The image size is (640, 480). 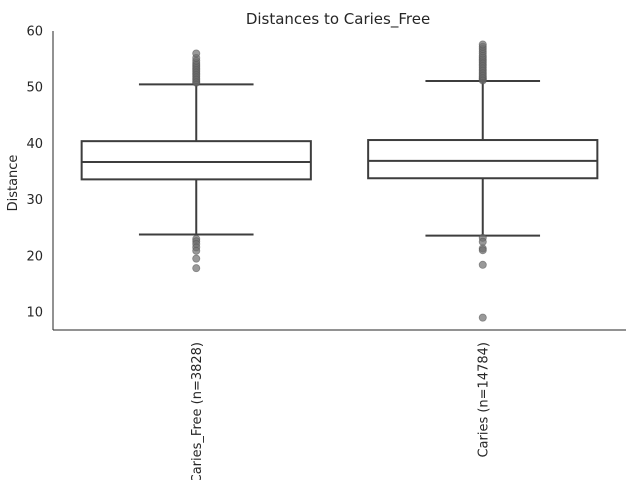 What do you see at coordinates (34, 200) in the screenshot?
I see `y-tick-label: 30` at bounding box center [34, 200].